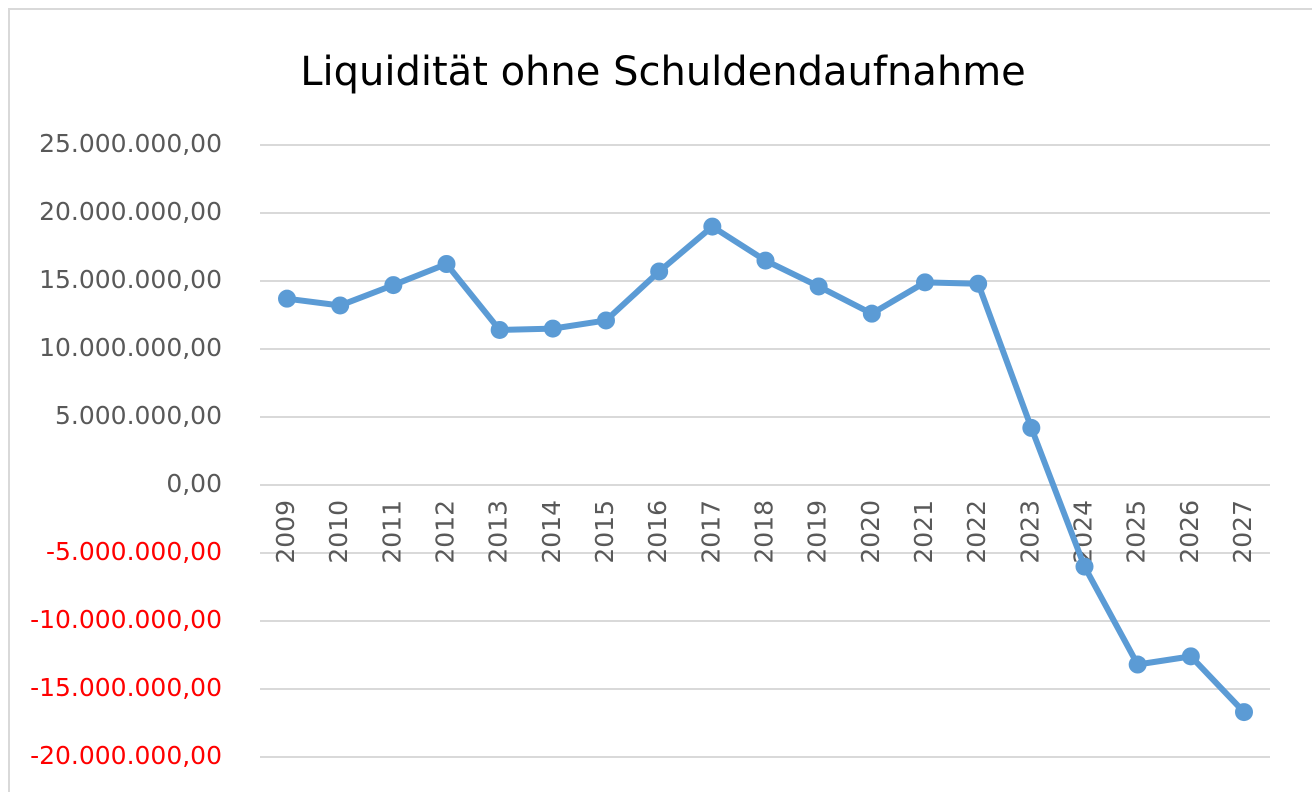 This screenshot has height=796, width=1312. Describe the element at coordinates (134, 551) in the screenshot. I see `y-tick-label: -5.000.000,00` at that location.